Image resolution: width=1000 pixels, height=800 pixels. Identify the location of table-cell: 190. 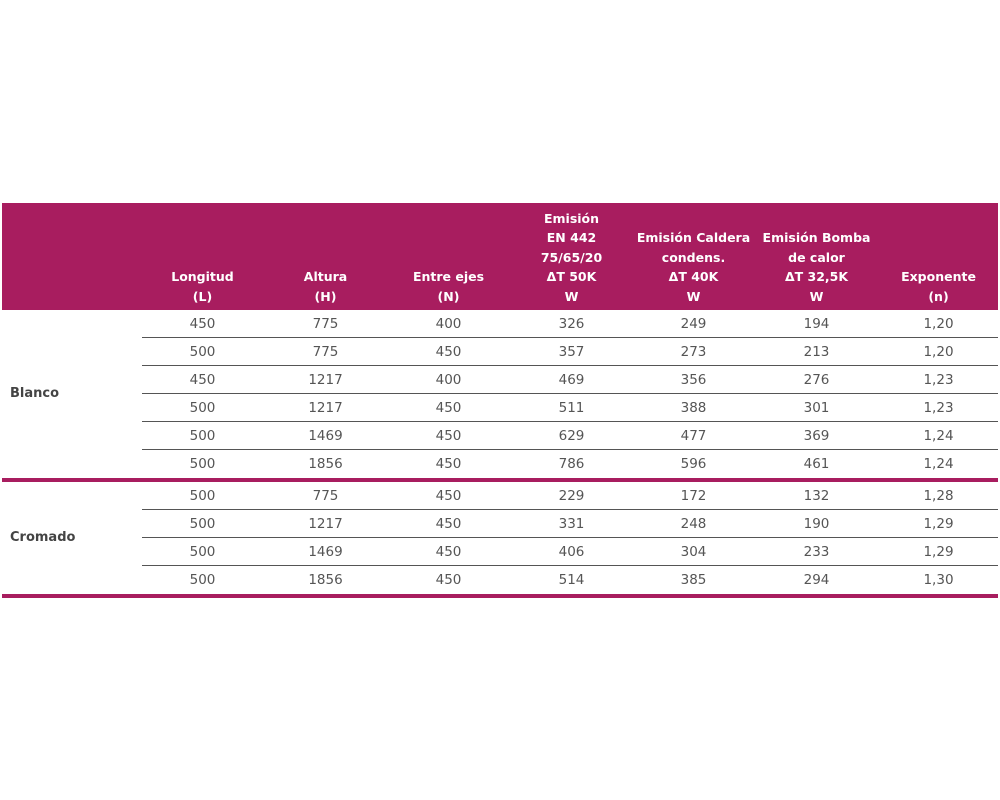
(816, 524).